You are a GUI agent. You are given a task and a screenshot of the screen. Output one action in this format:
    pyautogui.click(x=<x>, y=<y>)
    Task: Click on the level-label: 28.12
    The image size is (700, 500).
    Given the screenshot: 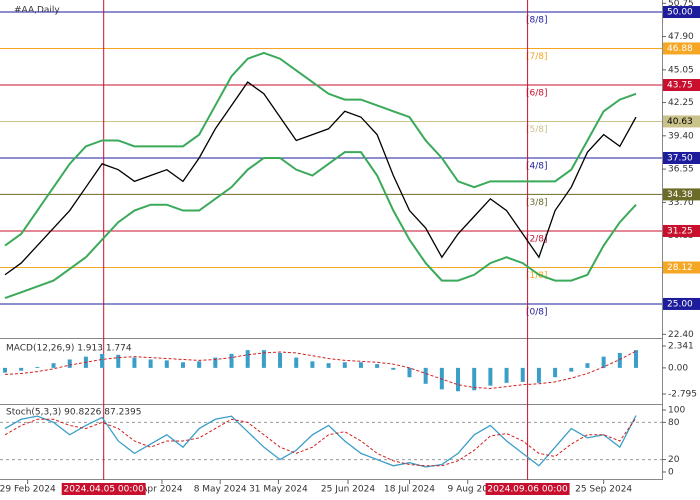 What is the action you would take?
    pyautogui.click(x=680, y=268)
    